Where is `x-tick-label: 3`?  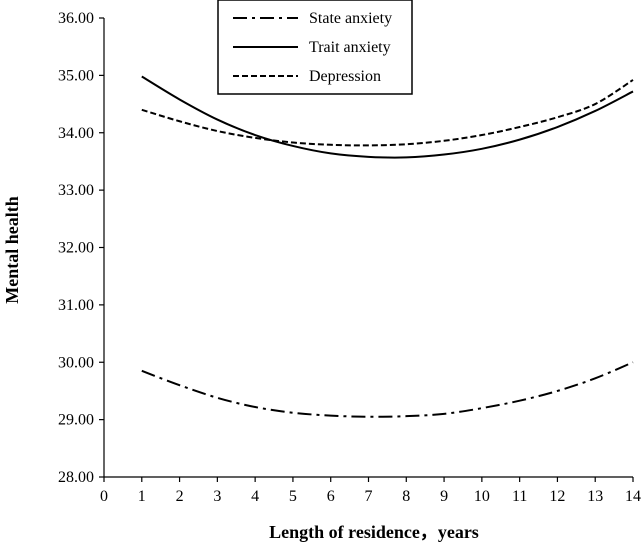
x-tick-label: 3 is located at coordinates (217, 496).